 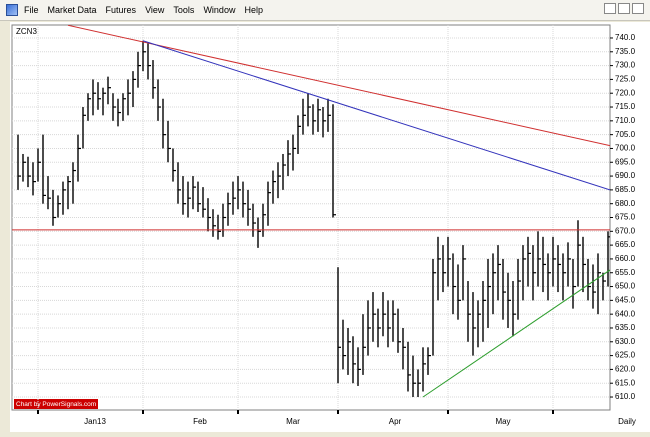 I want to click on y-tick-label: 725.0, so click(x=625, y=79).